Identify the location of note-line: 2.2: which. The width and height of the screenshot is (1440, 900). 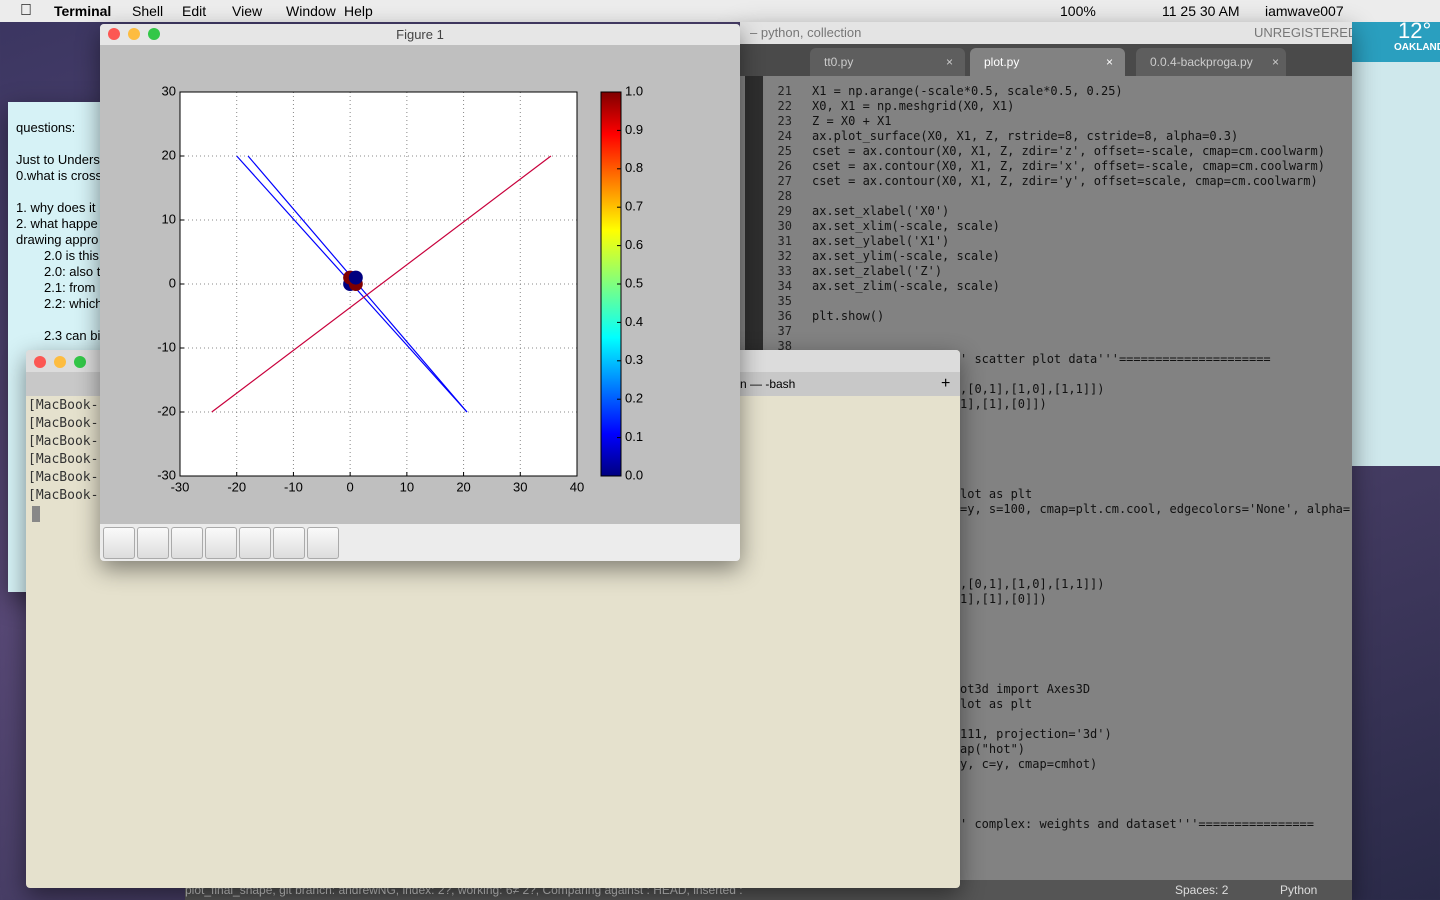
(73, 303).